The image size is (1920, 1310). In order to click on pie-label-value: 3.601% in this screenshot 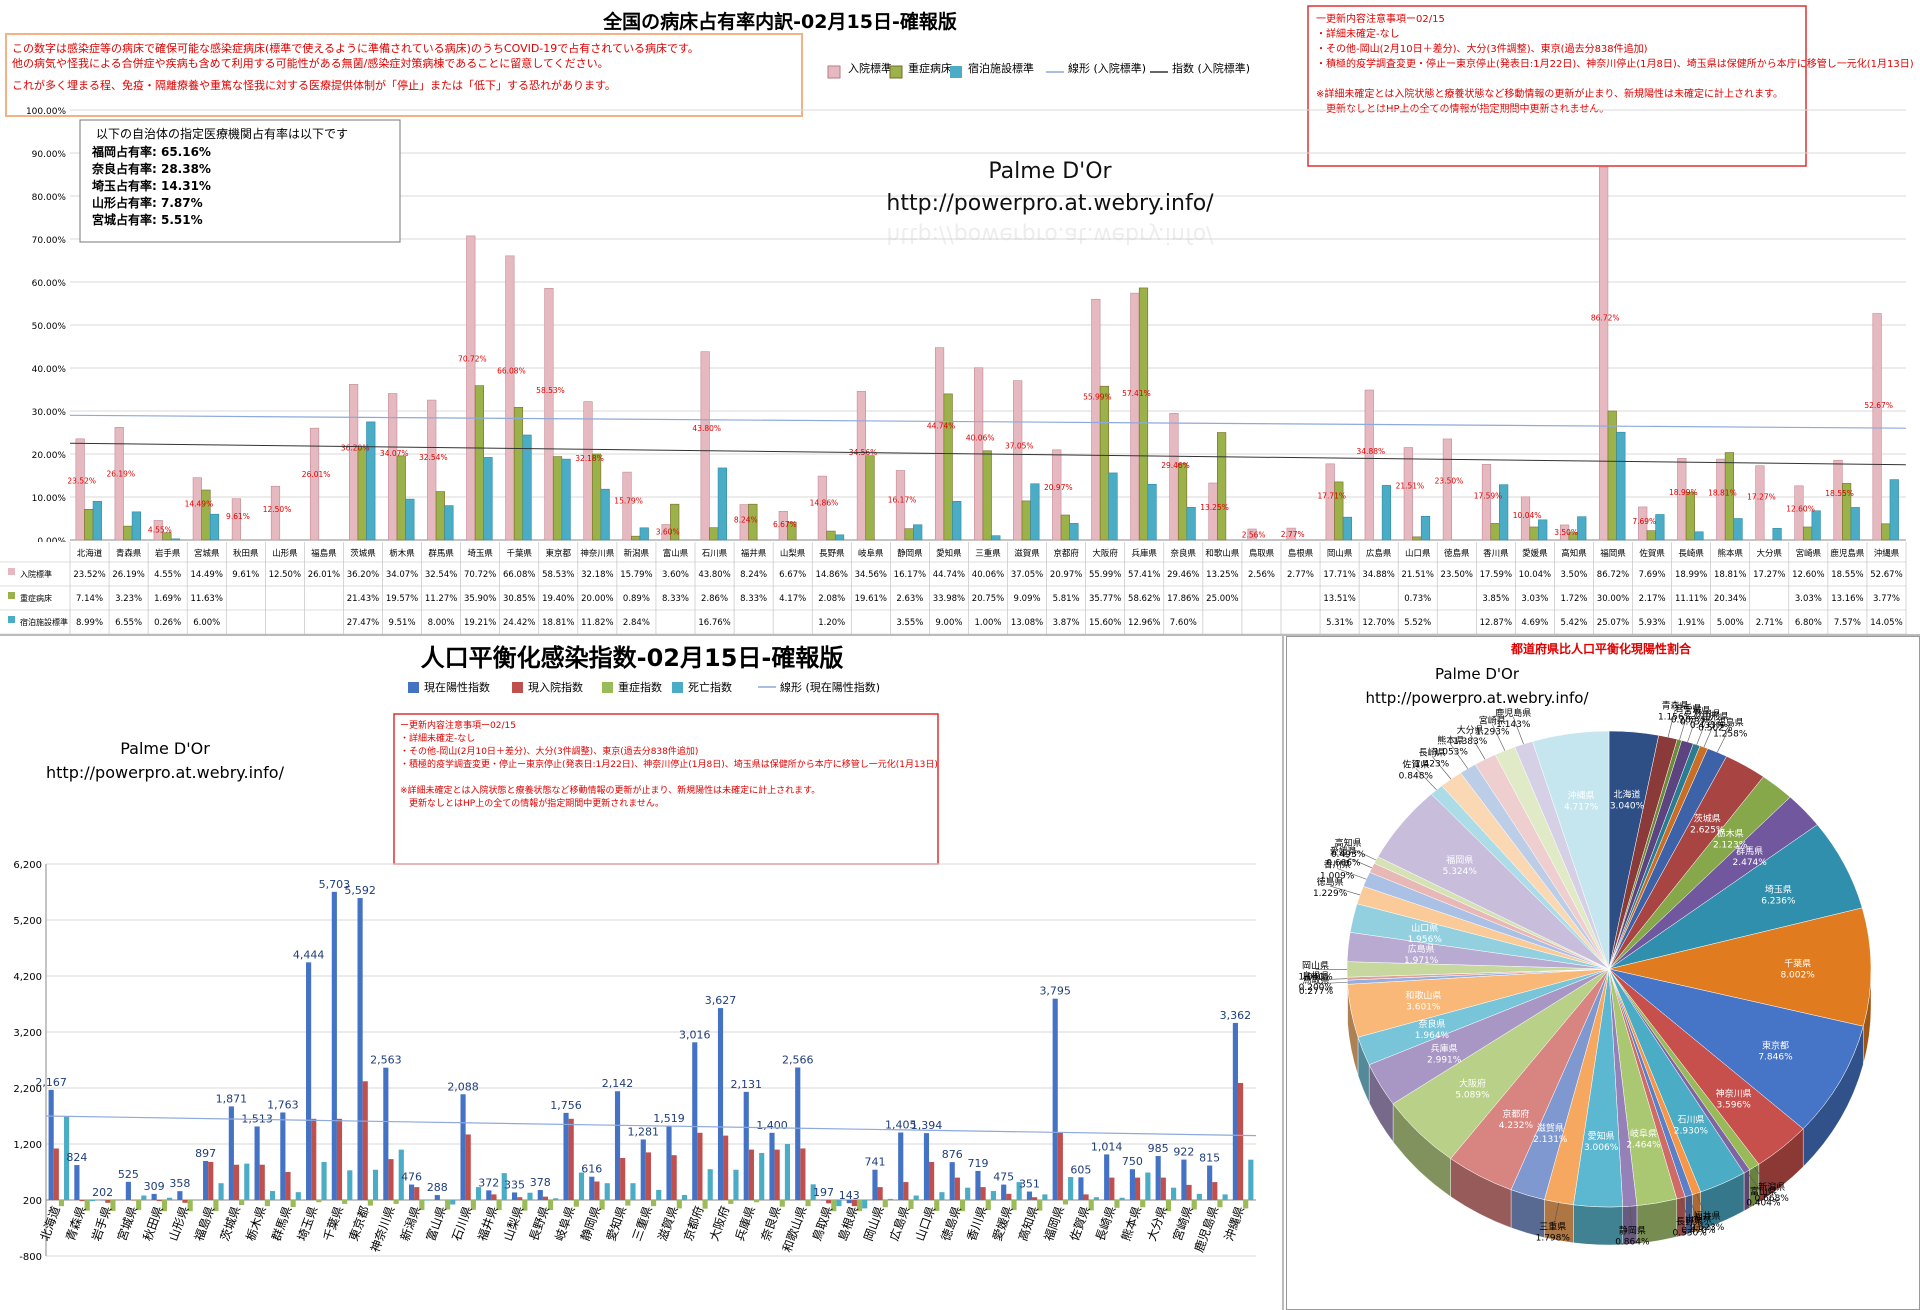, I will do `click(1423, 1007)`.